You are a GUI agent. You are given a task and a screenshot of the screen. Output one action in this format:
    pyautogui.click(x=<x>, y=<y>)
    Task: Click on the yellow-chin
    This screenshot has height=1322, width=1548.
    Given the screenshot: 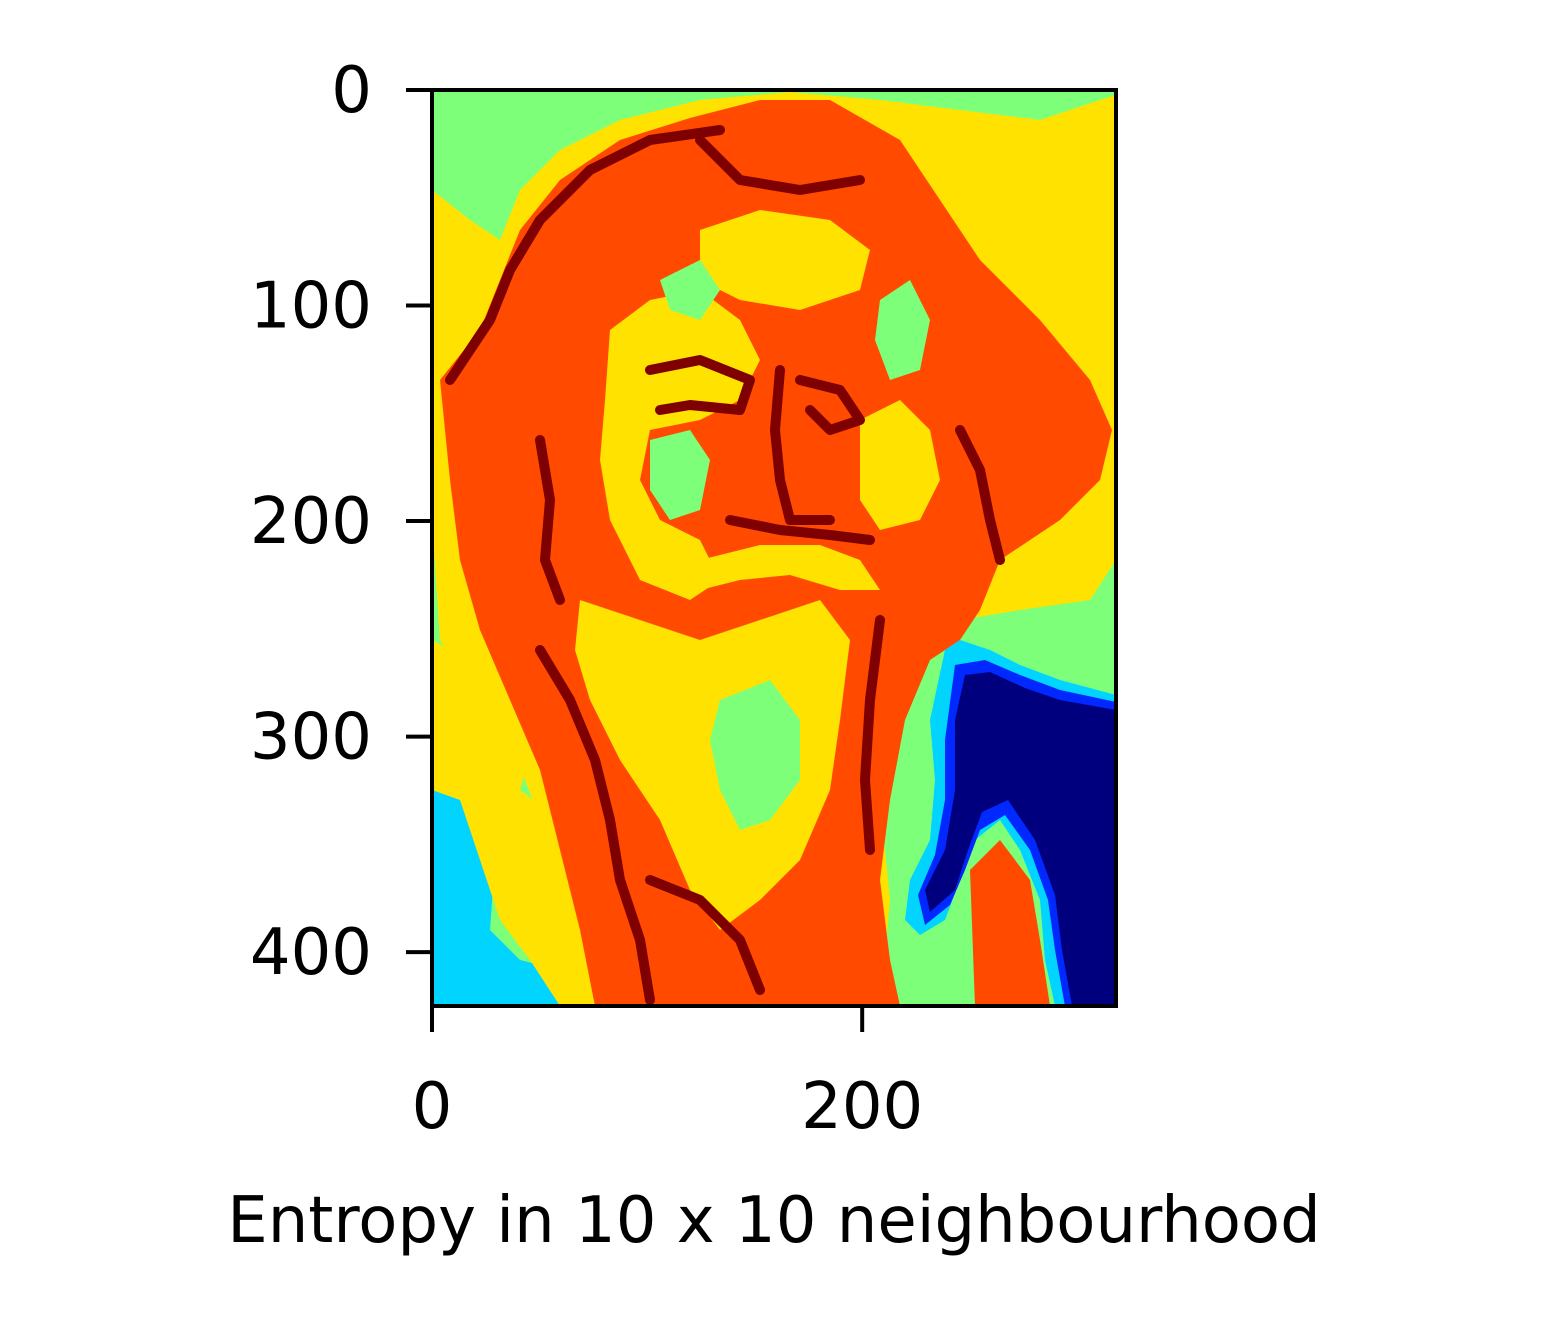 What is the action you would take?
    pyautogui.click(x=712, y=765)
    